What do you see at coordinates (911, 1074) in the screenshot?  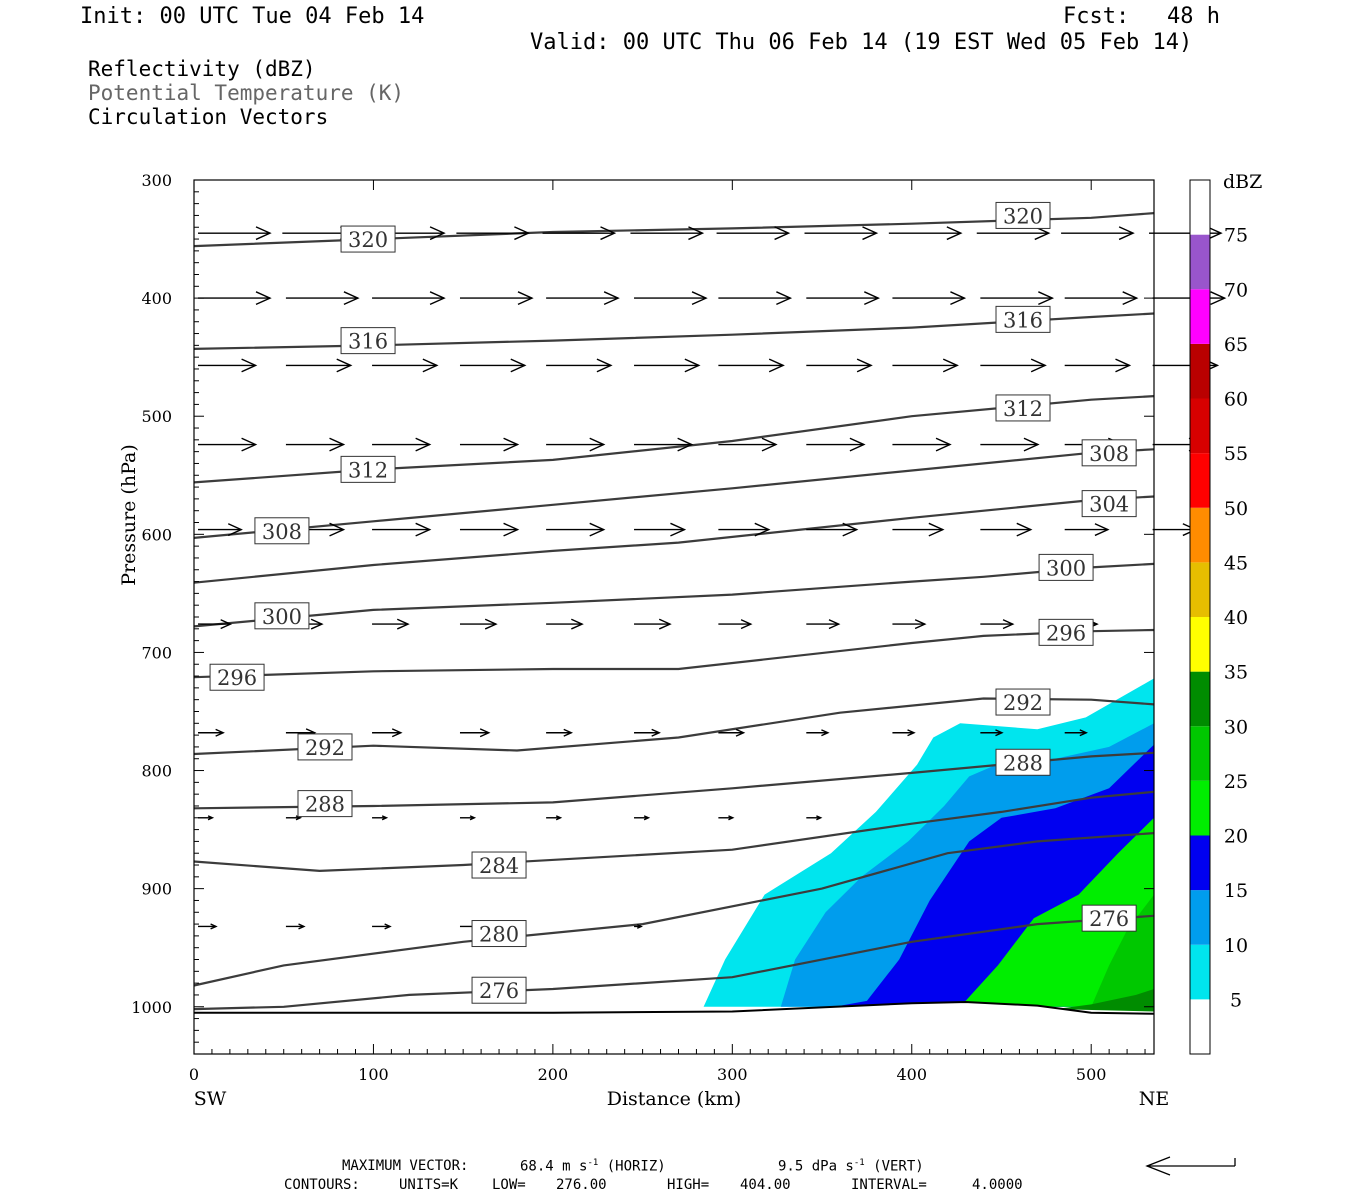 I see `x-tick-label-400: 400` at bounding box center [911, 1074].